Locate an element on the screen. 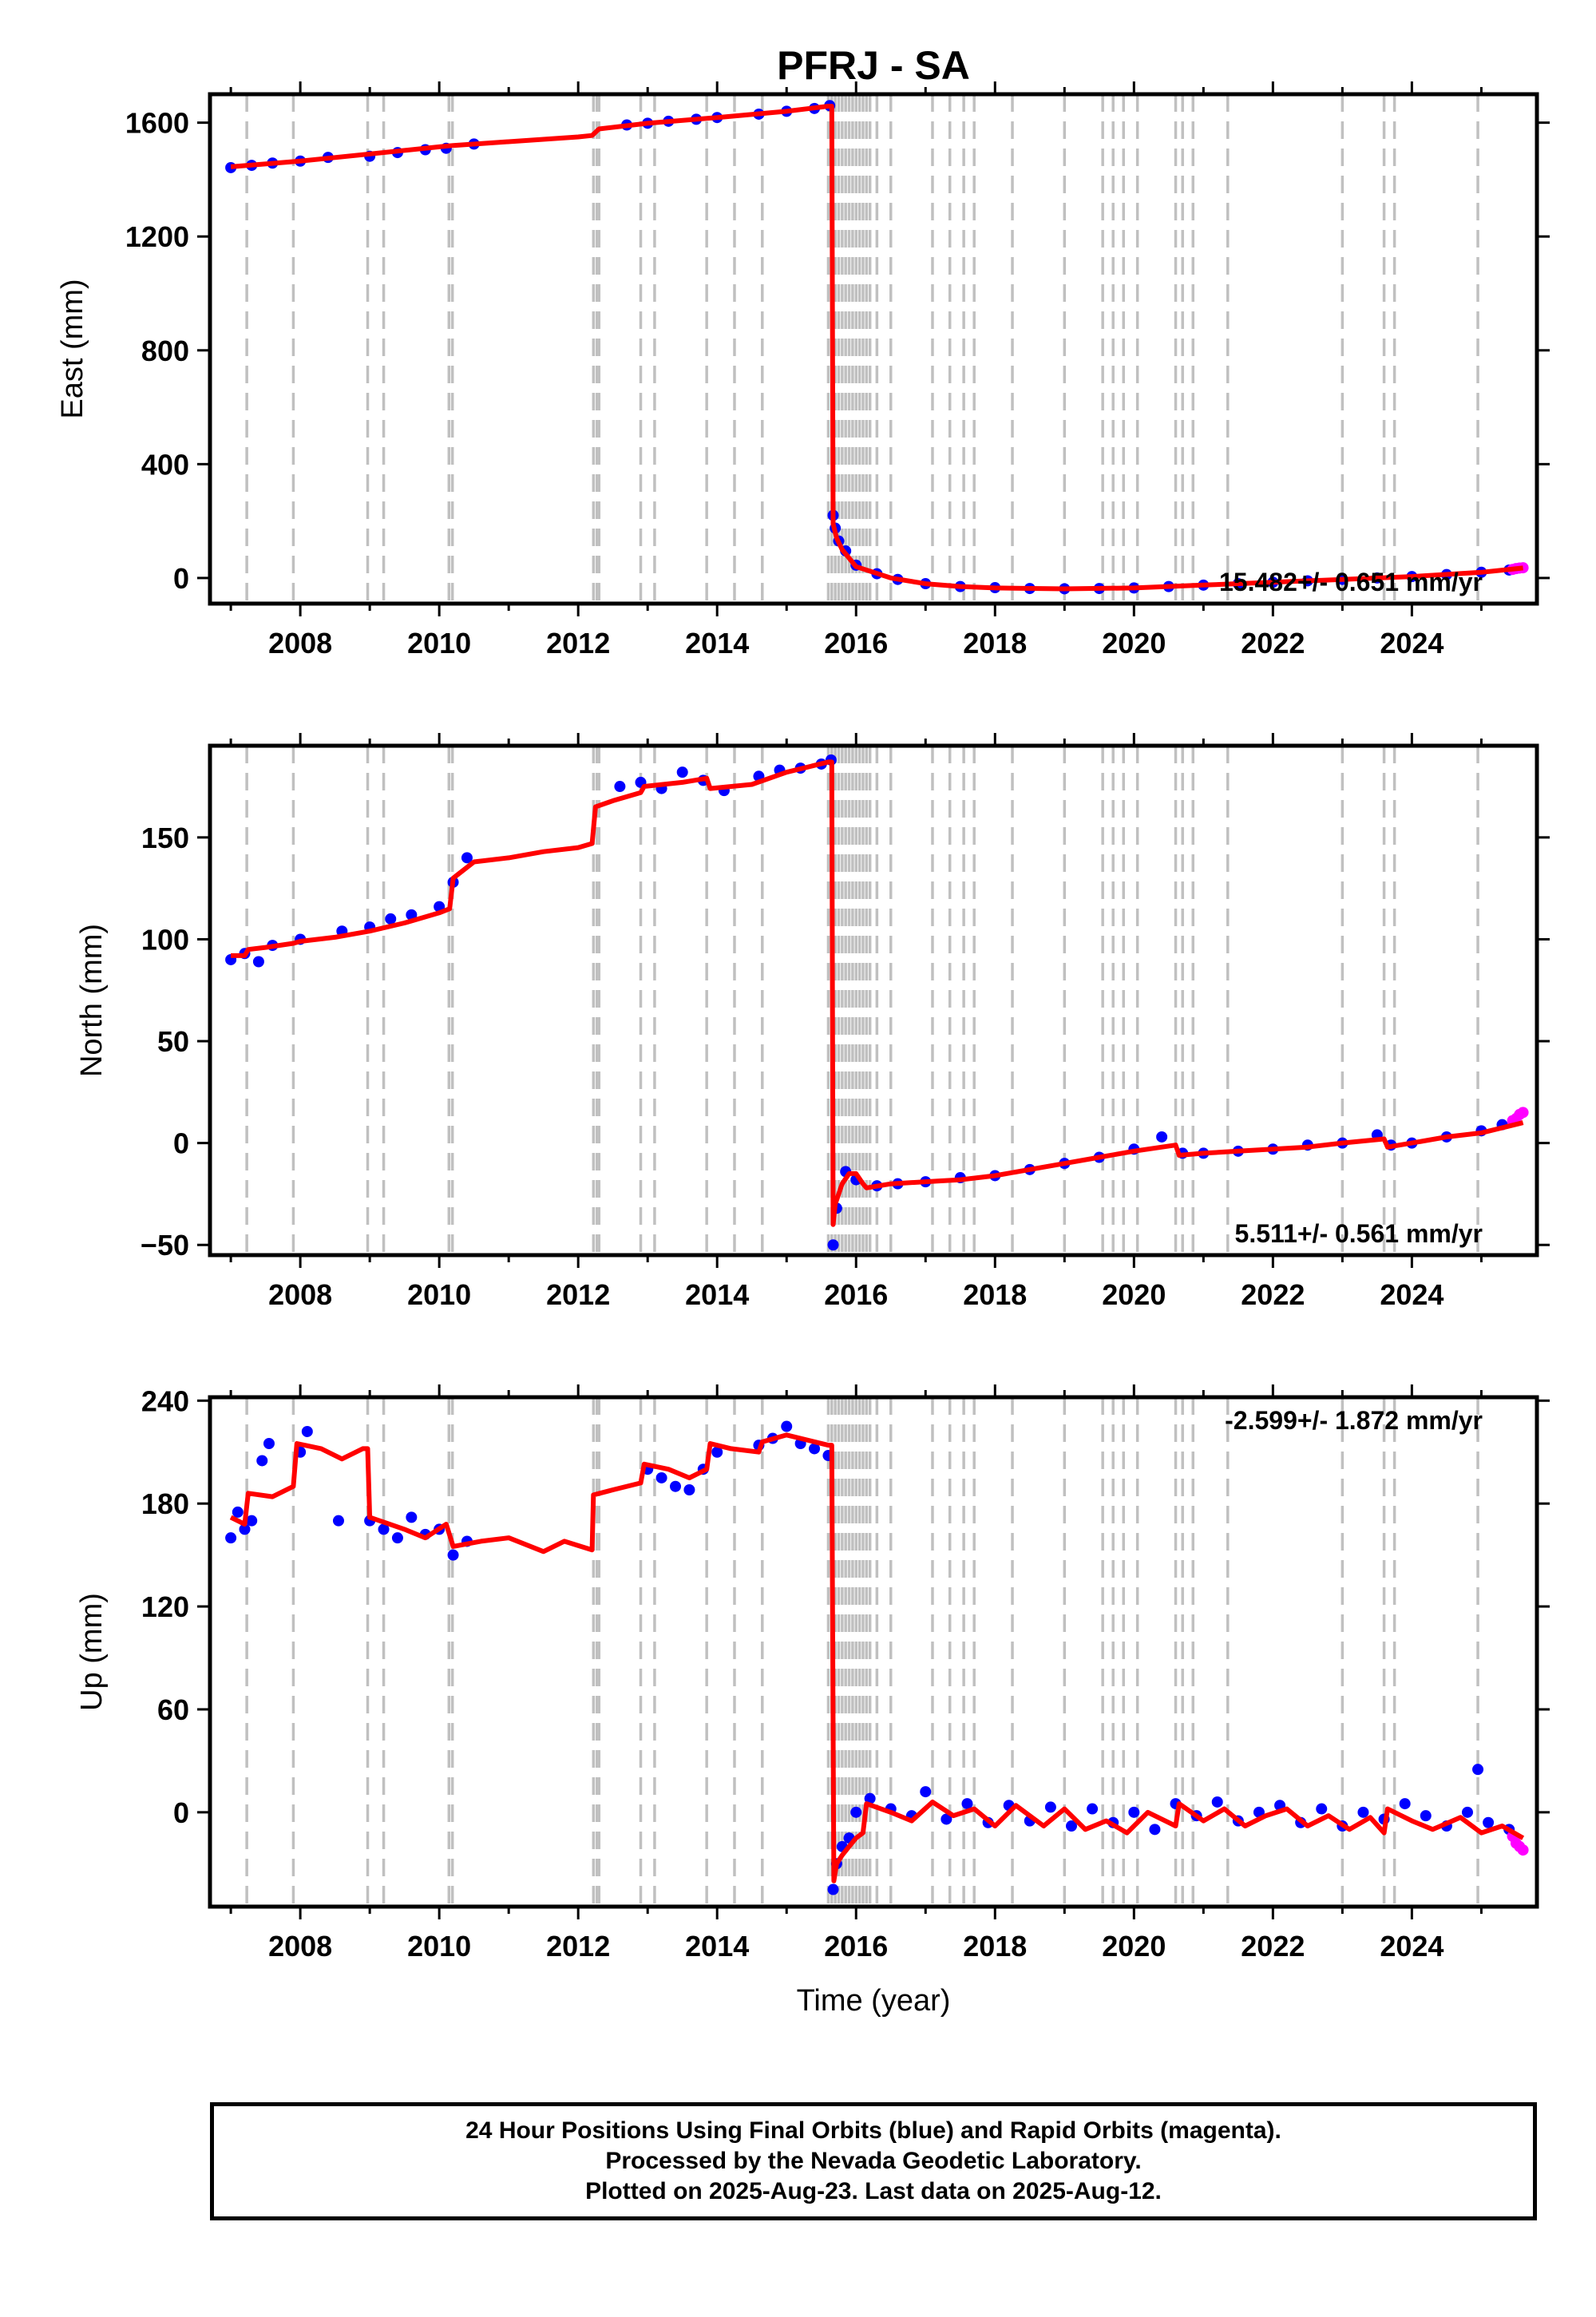 The image size is (1596, 2317). y-tick-label: 400 is located at coordinates (165, 464).